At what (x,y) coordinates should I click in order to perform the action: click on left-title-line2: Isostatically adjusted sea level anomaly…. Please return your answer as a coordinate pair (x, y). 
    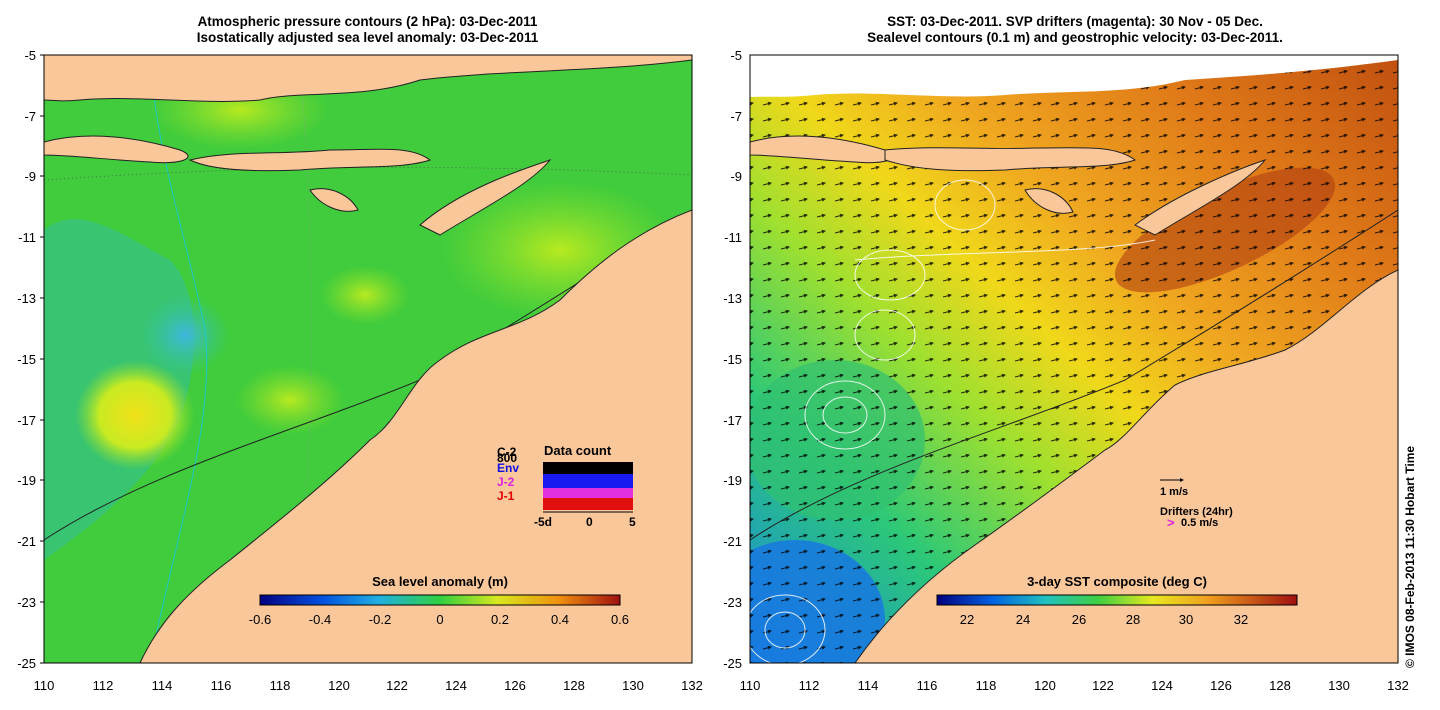
    Looking at the image, I should click on (367, 37).